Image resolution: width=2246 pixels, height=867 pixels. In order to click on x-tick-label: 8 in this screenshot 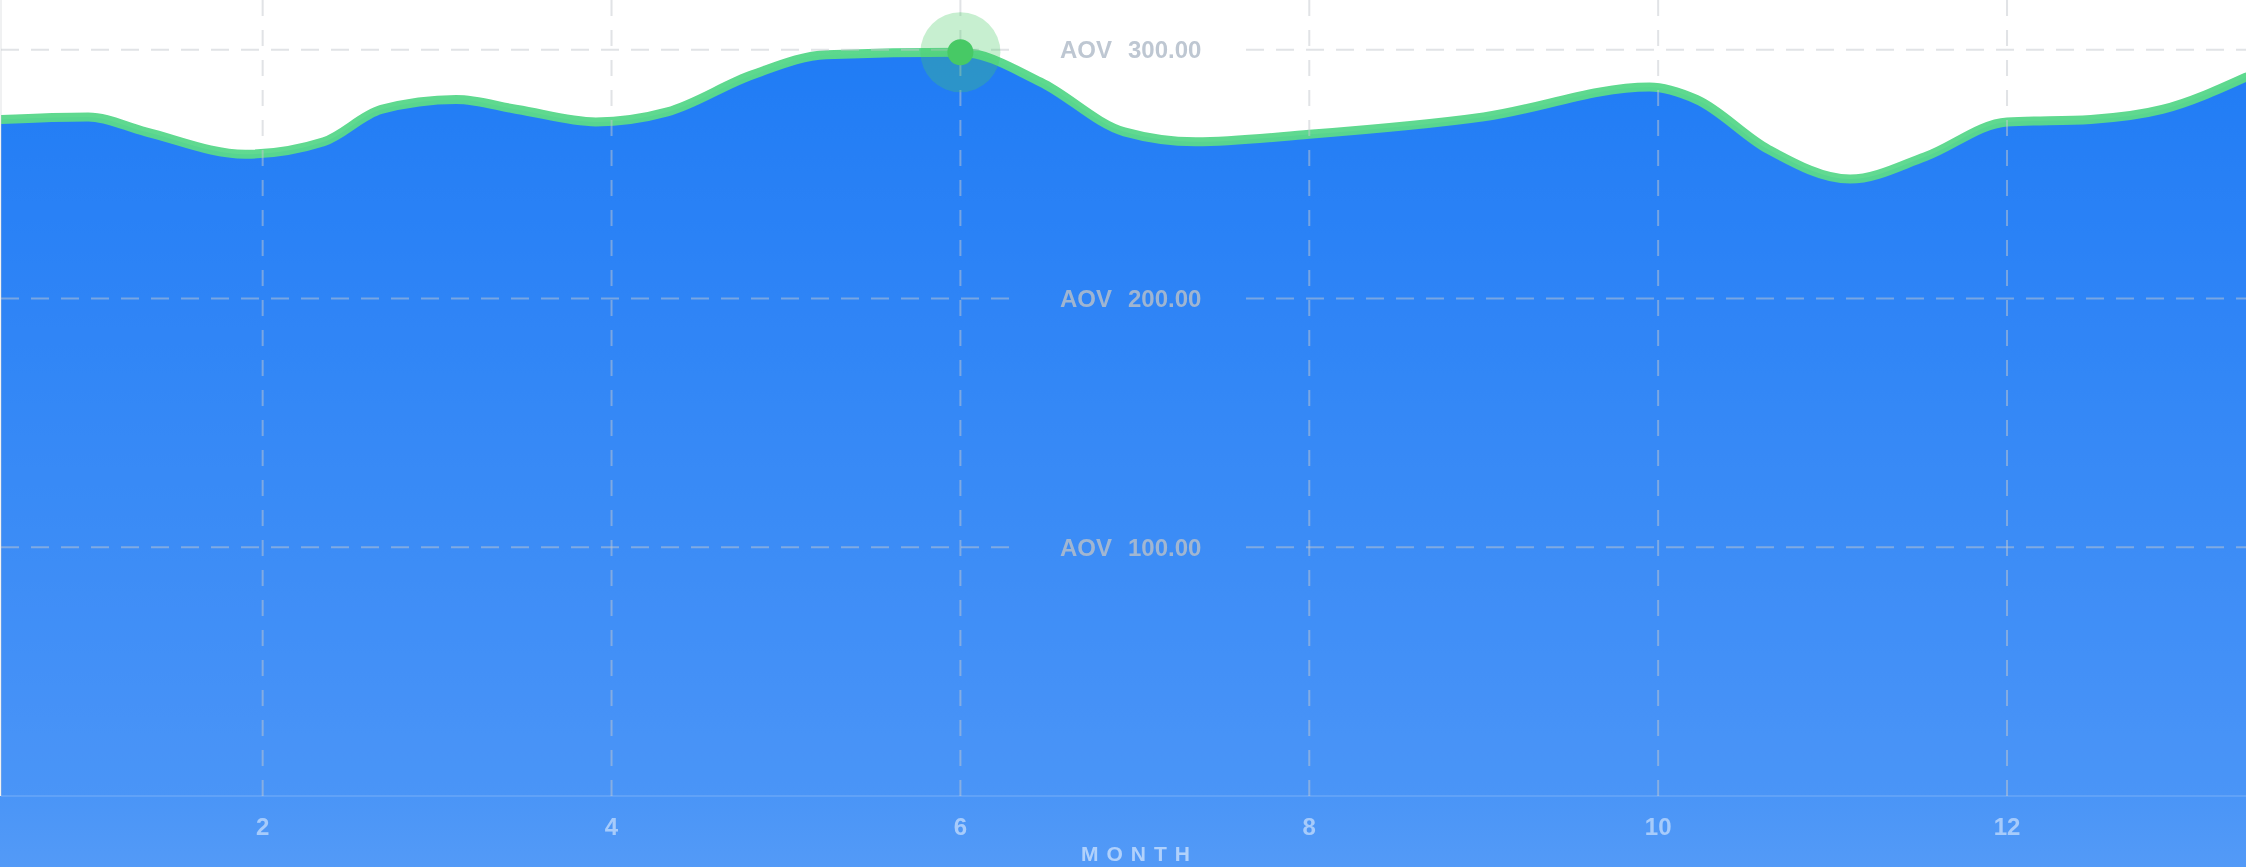, I will do `click(1309, 826)`.